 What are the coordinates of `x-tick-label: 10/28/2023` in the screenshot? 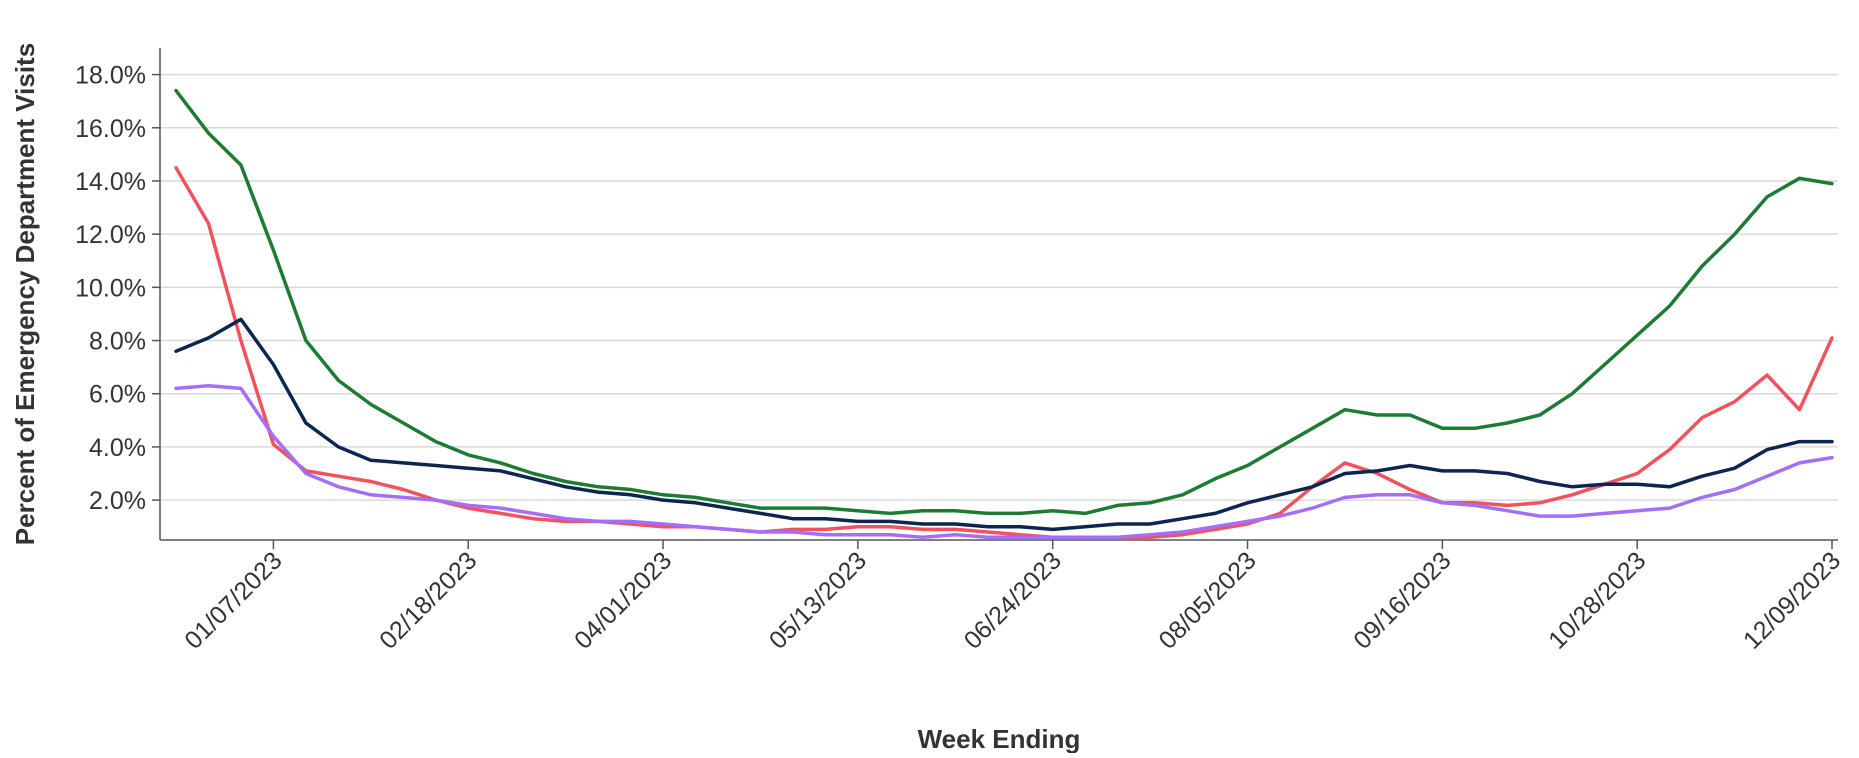 It's located at (1597, 600).